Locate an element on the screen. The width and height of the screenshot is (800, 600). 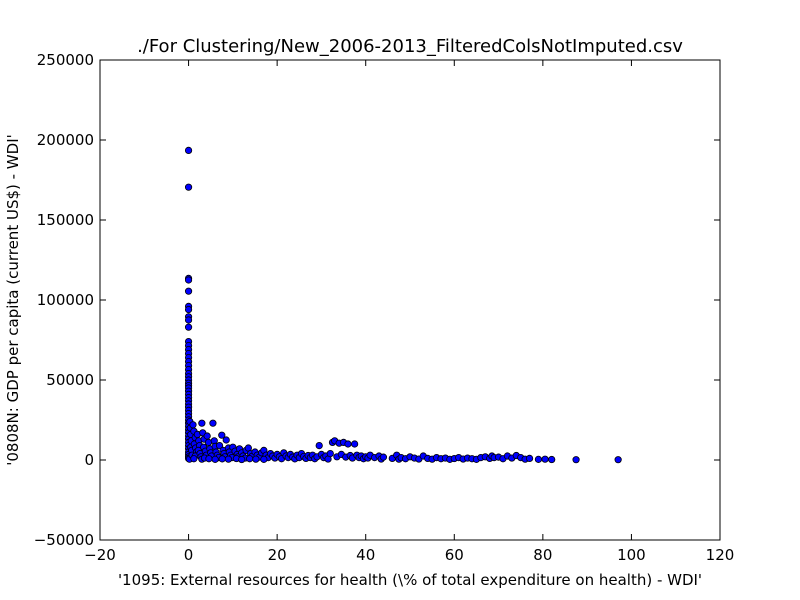
x-tick-label: 120 is located at coordinates (720, 555).